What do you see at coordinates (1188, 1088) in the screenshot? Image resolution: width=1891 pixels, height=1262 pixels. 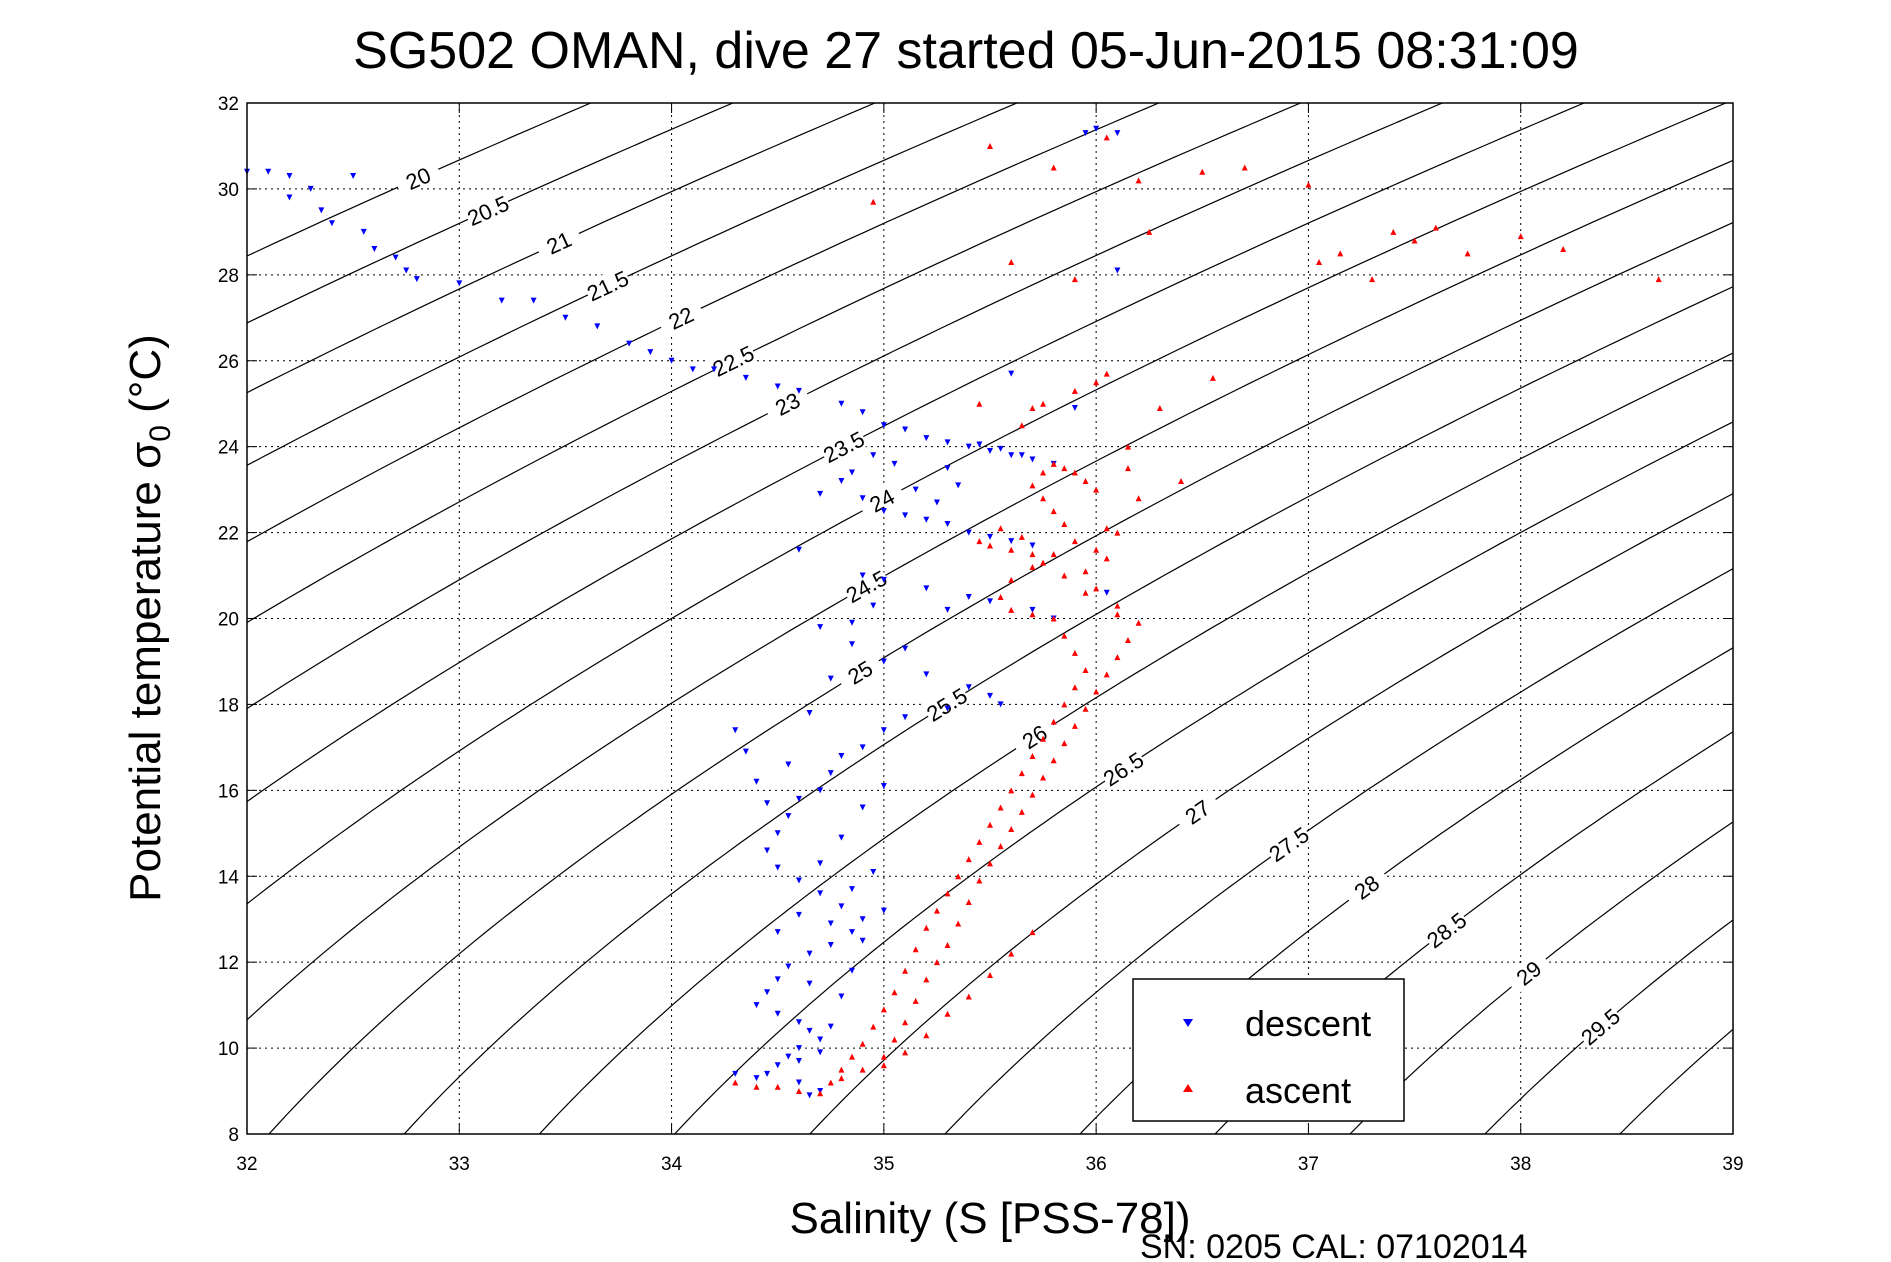 I see `legend-ascent-marker` at bounding box center [1188, 1088].